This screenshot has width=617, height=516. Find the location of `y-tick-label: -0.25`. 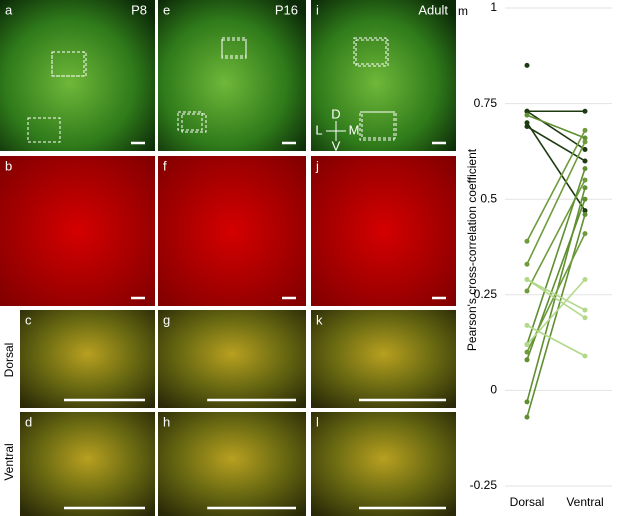

y-tick-label: -0.25 is located at coordinates (484, 485).